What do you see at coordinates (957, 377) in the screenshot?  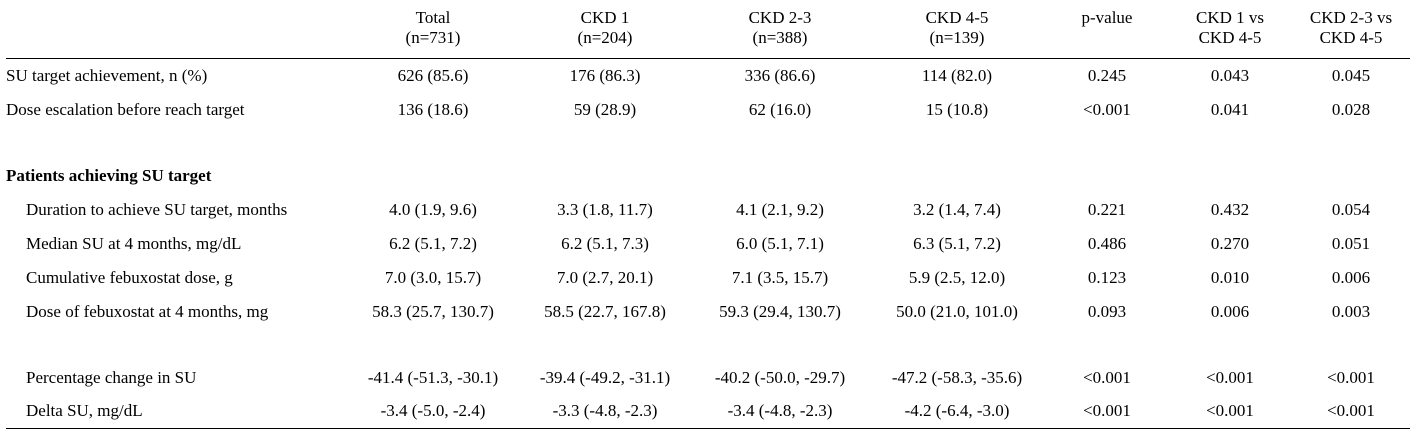 I see `cell-ckd-4-5: -47.2 (-58.3, -35.6)` at bounding box center [957, 377].